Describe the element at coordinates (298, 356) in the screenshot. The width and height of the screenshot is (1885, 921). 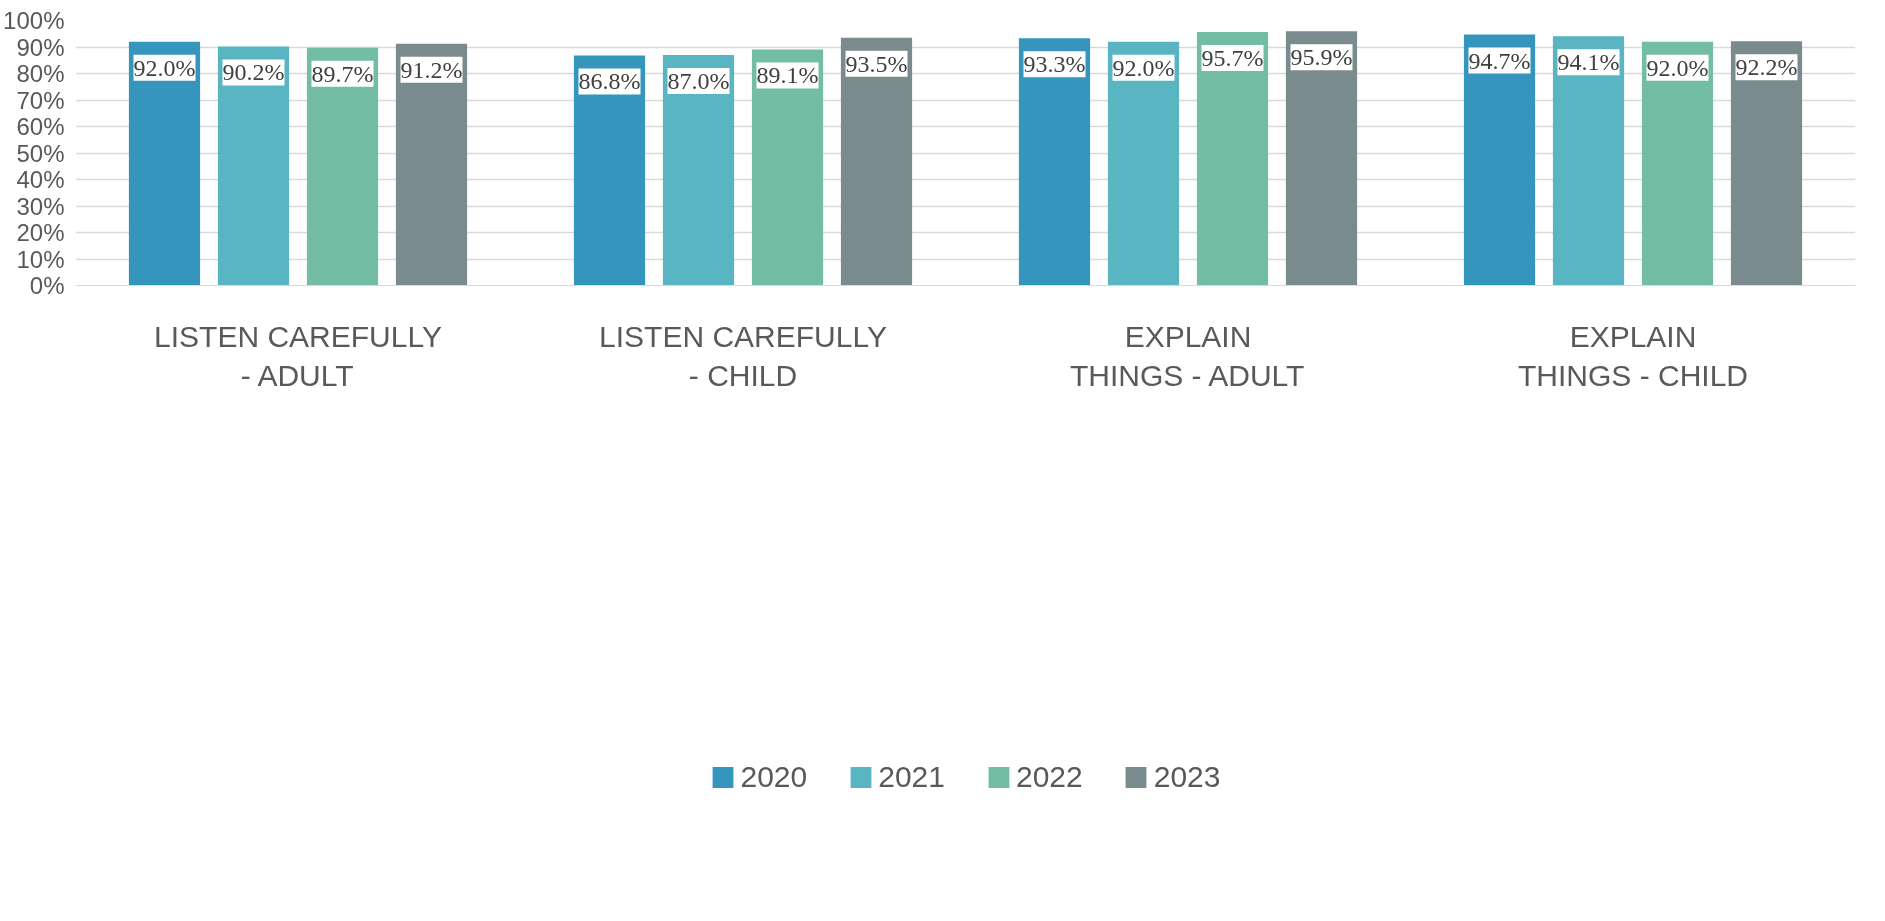
I see `x-tick-label: LISTEN CAREFULLY - ADULT` at that location.